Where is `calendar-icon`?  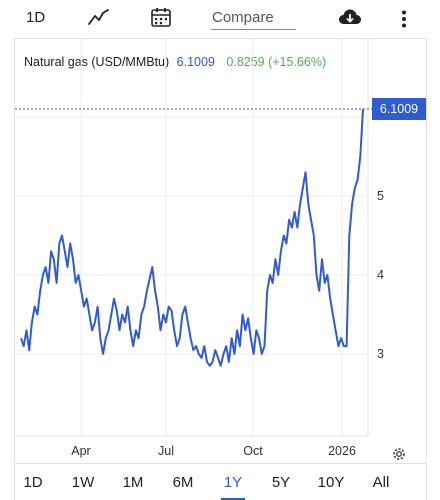
calendar-icon is located at coordinates (161, 19).